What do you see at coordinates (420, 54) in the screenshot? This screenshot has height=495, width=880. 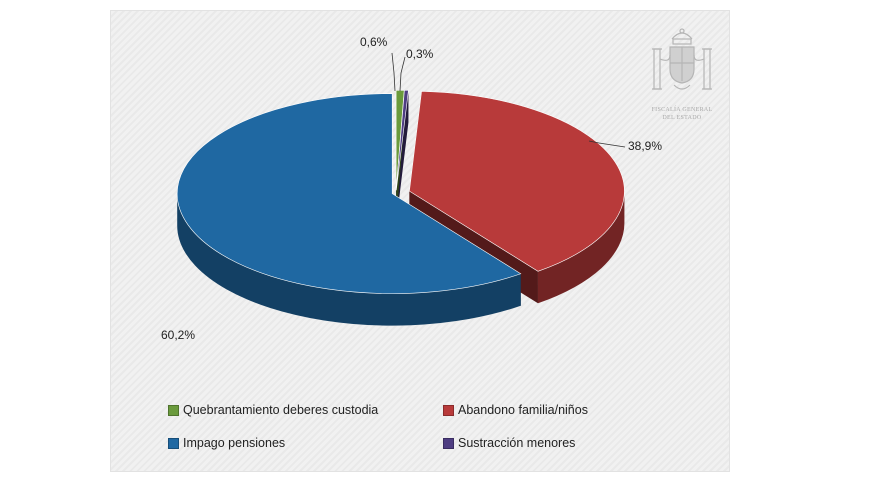 I see `data-label-sustraccion: 0,3%` at bounding box center [420, 54].